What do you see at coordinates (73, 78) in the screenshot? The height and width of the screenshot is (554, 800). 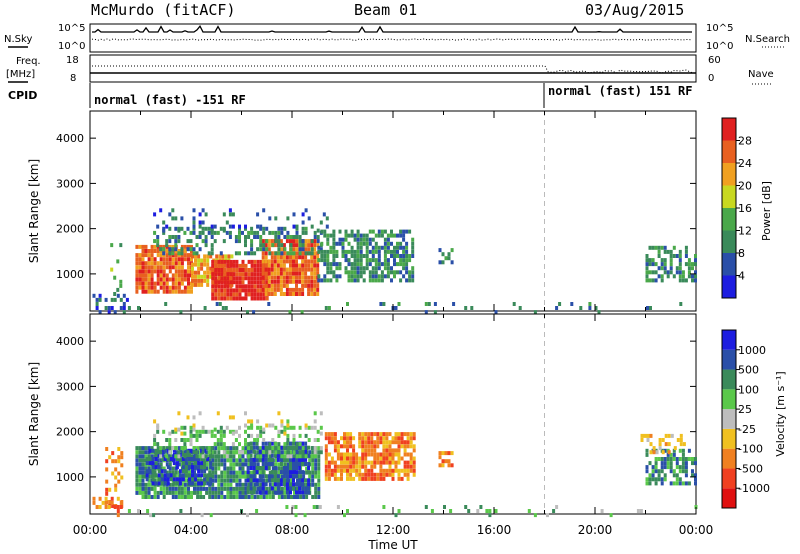 I see `freq-tick-bottom: 8` at bounding box center [73, 78].